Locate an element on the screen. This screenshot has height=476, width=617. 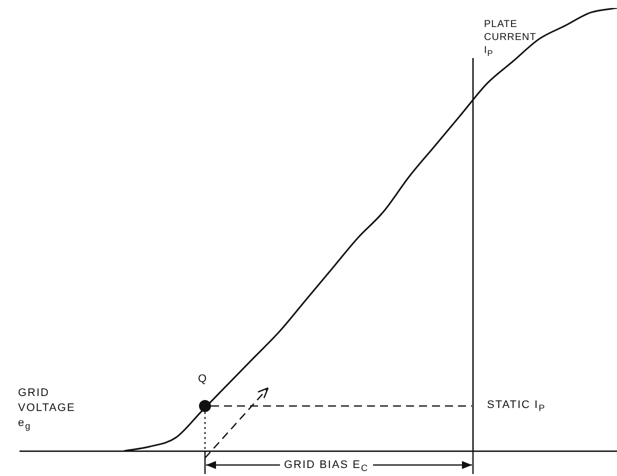
annotation: PLATE CURRENT I$_{P}$ is located at coordinates (511, 39).